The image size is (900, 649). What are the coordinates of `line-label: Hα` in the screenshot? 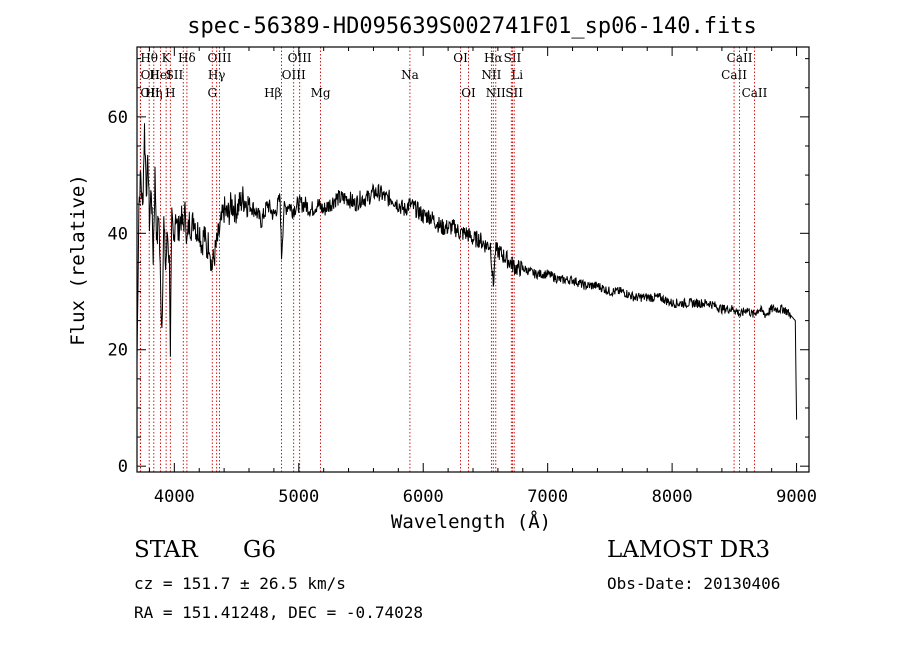 It's located at (493, 58).